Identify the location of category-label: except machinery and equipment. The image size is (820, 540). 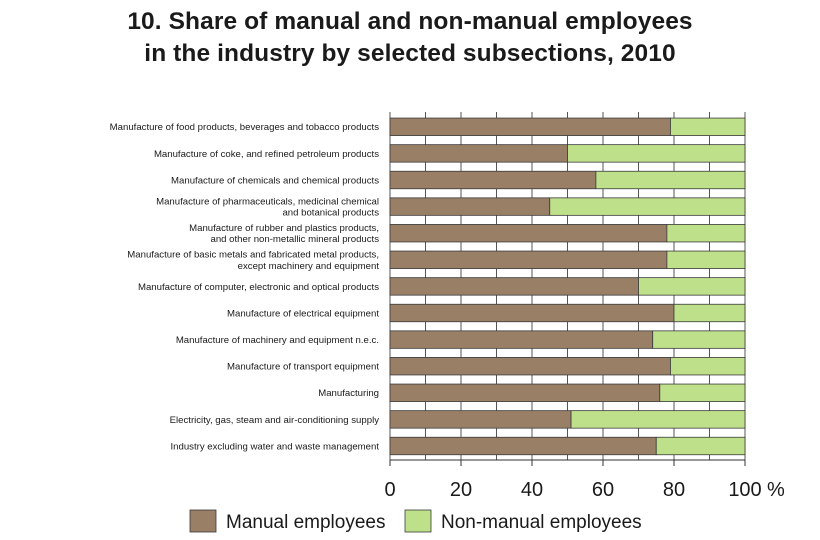
(309, 266).